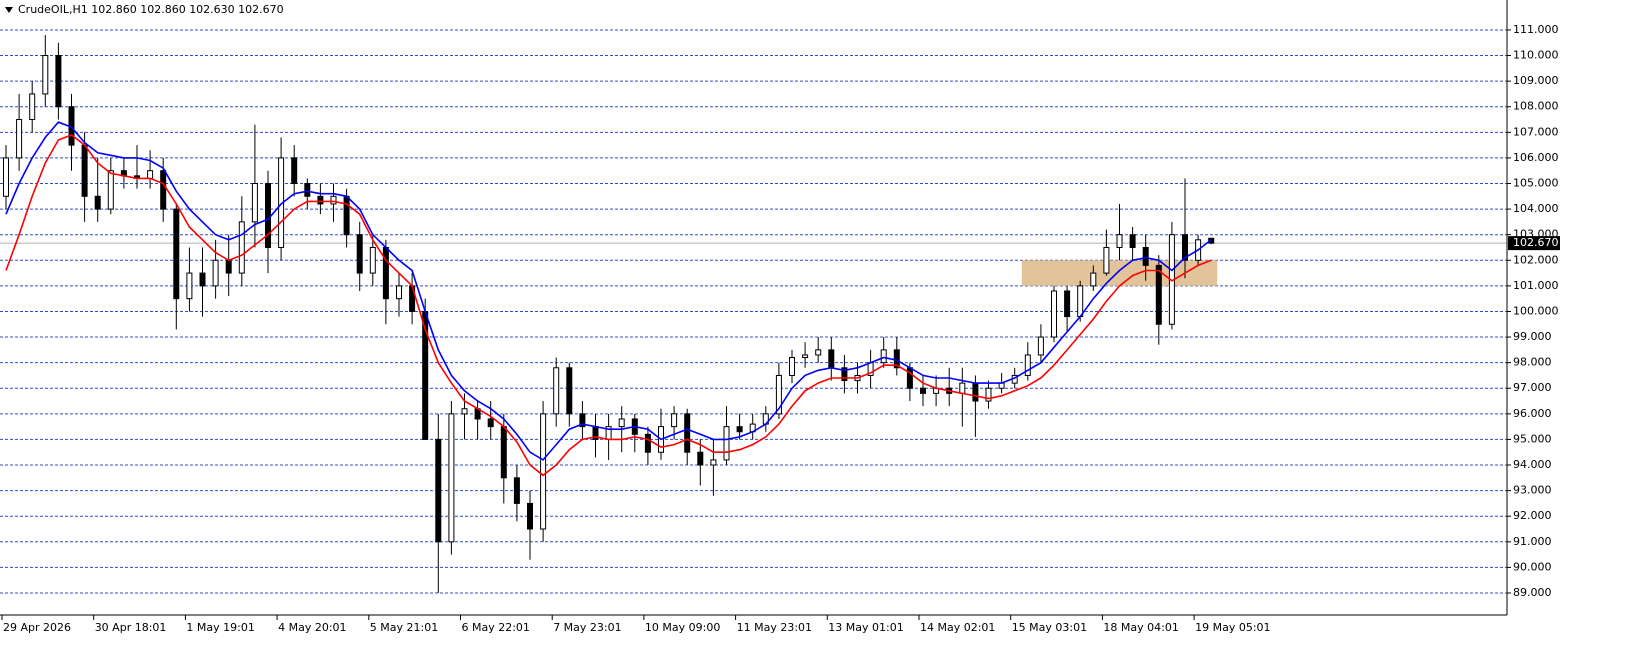 The image size is (1641, 669). I want to click on y-tick-label: 109.000, so click(1536, 80).